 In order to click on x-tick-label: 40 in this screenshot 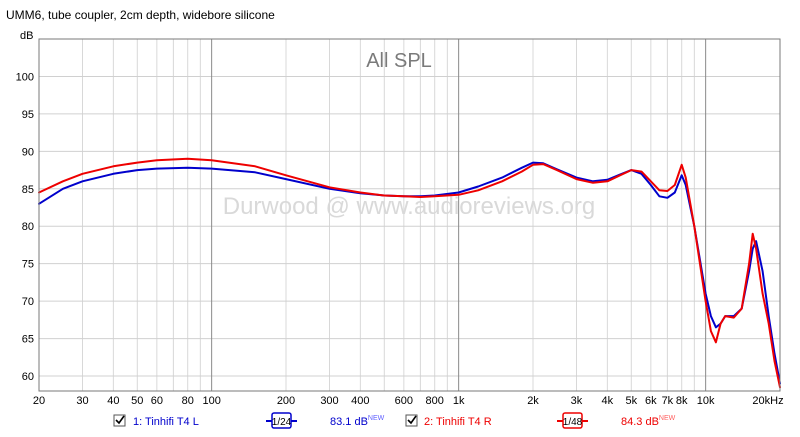, I will do `click(113, 401)`.